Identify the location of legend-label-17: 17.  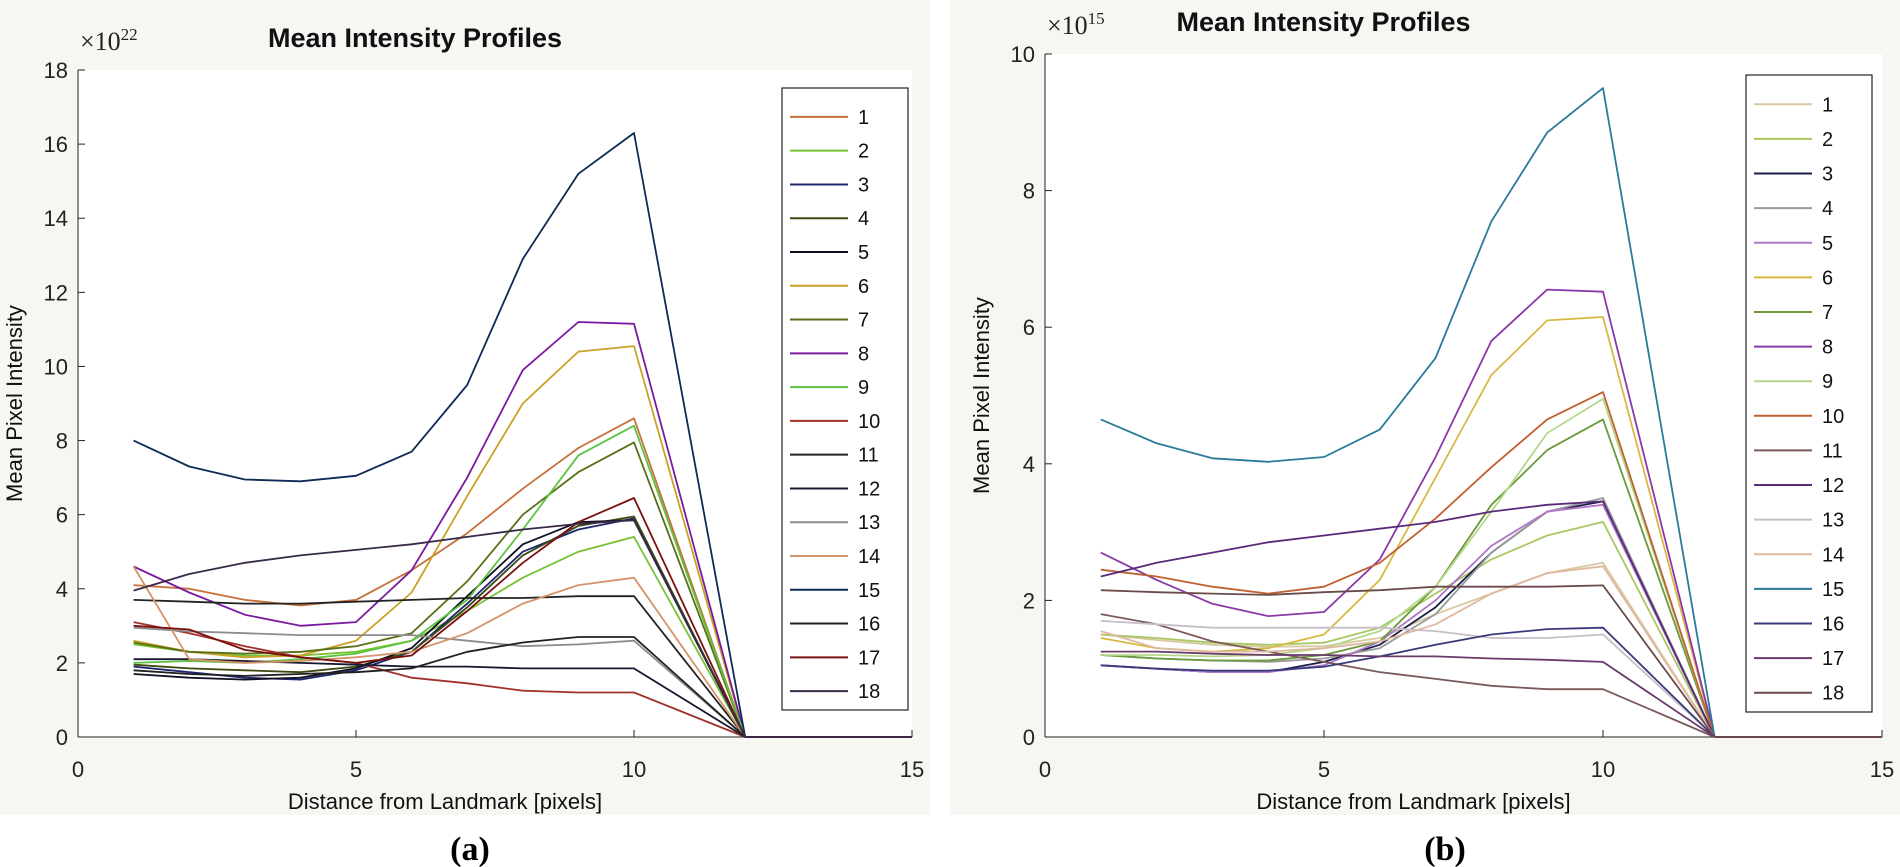
(1833, 659).